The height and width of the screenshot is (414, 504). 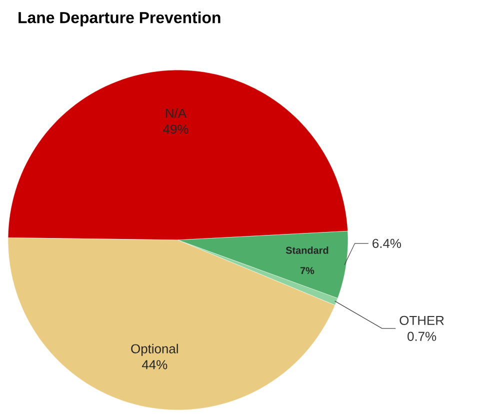 I want to click on slice-label: N/A, so click(x=176, y=113).